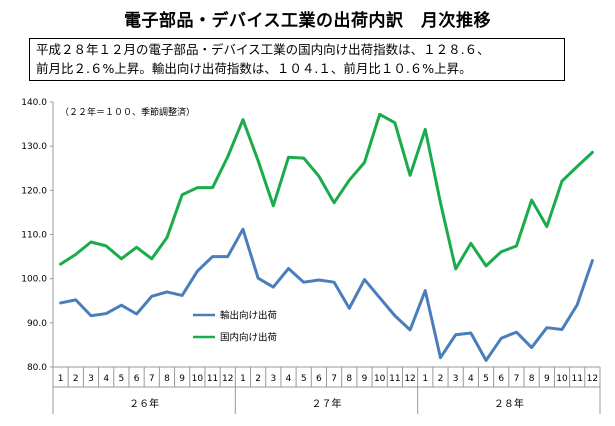 This screenshot has height=426, width=615. Describe the element at coordinates (34, 147) in the screenshot. I see `y-tick-label: 130.0` at that location.